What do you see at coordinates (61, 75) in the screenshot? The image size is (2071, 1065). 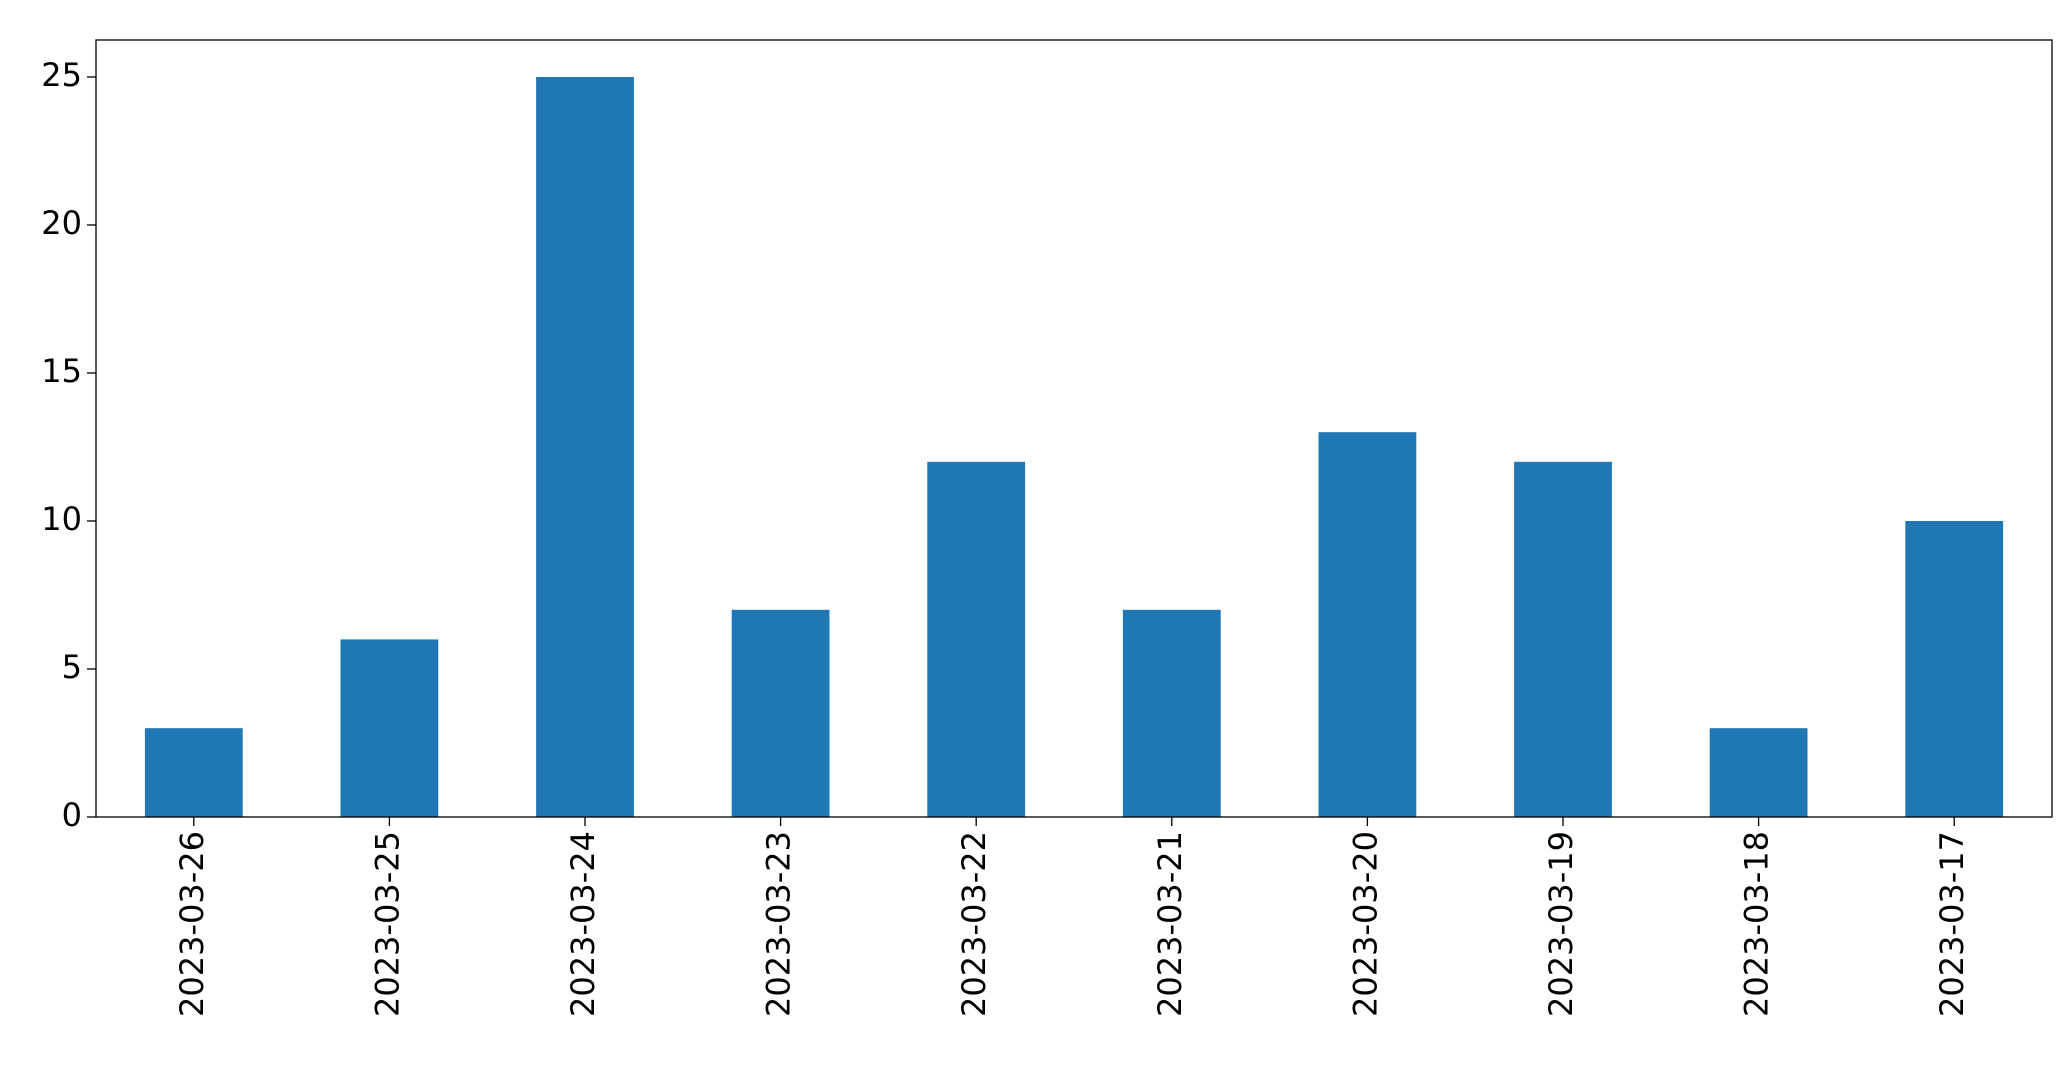 I see `y-tick-label: 25` at bounding box center [61, 75].